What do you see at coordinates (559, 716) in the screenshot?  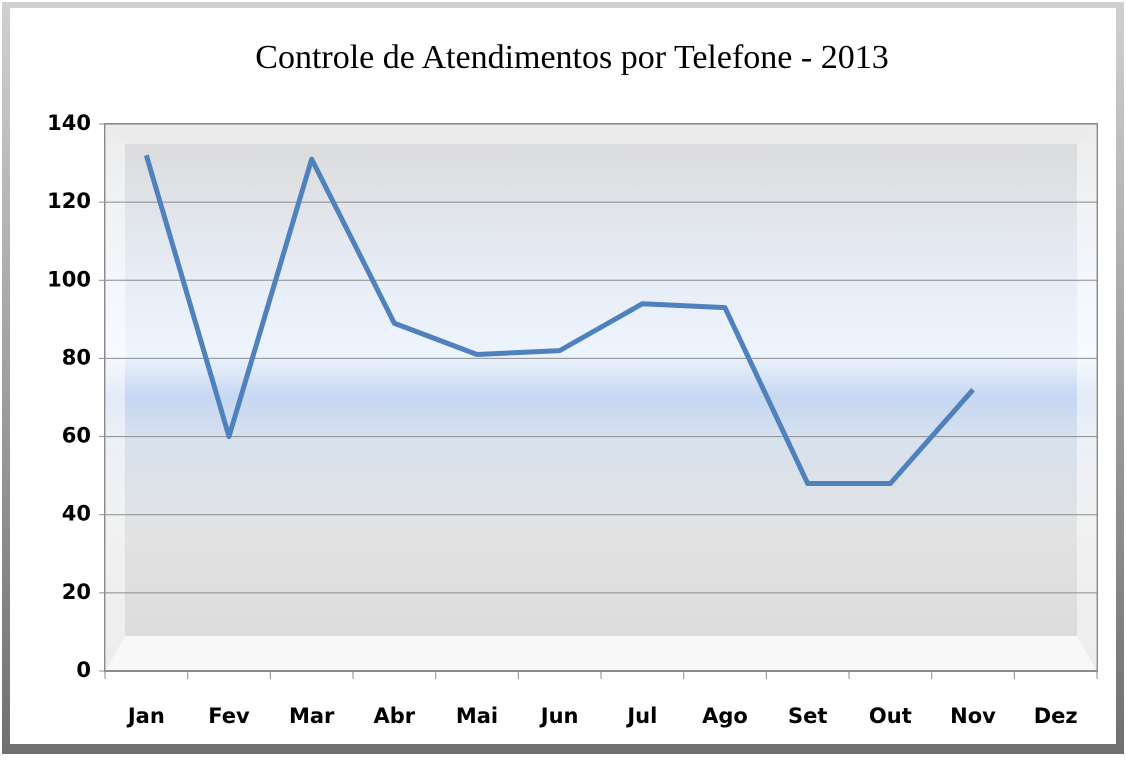 I see `x-tick-label: Jun` at bounding box center [559, 716].